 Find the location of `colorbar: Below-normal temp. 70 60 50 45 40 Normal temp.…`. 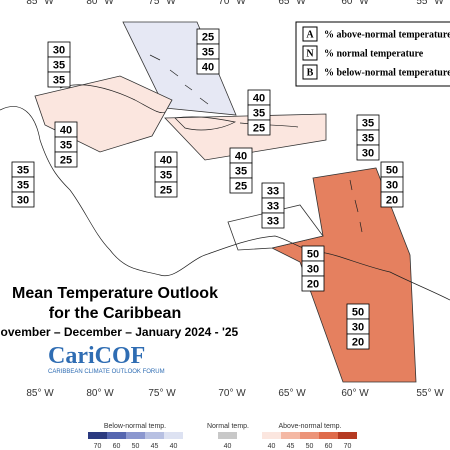

colorbar: Below-normal temp. 70 60 50 45 40 Normal temp.… is located at coordinates (222, 436).